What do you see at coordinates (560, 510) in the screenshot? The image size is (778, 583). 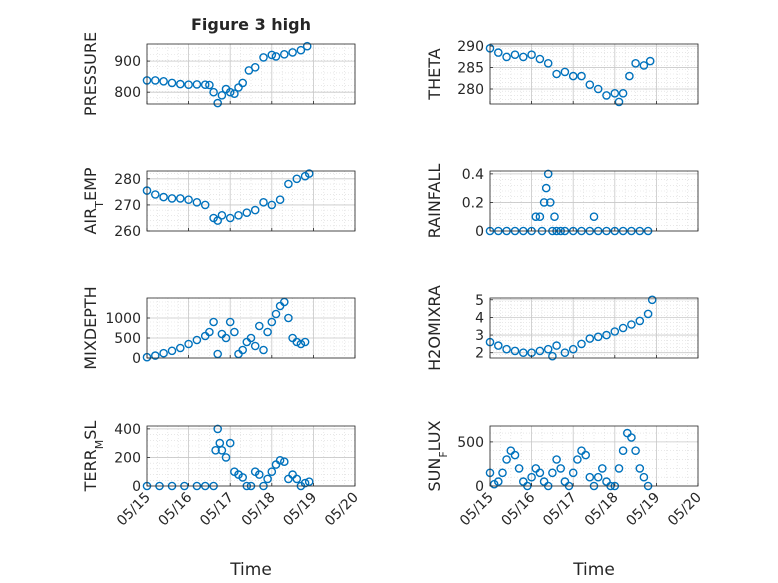 I see `x-tick-label: 05/17` at bounding box center [560, 510].